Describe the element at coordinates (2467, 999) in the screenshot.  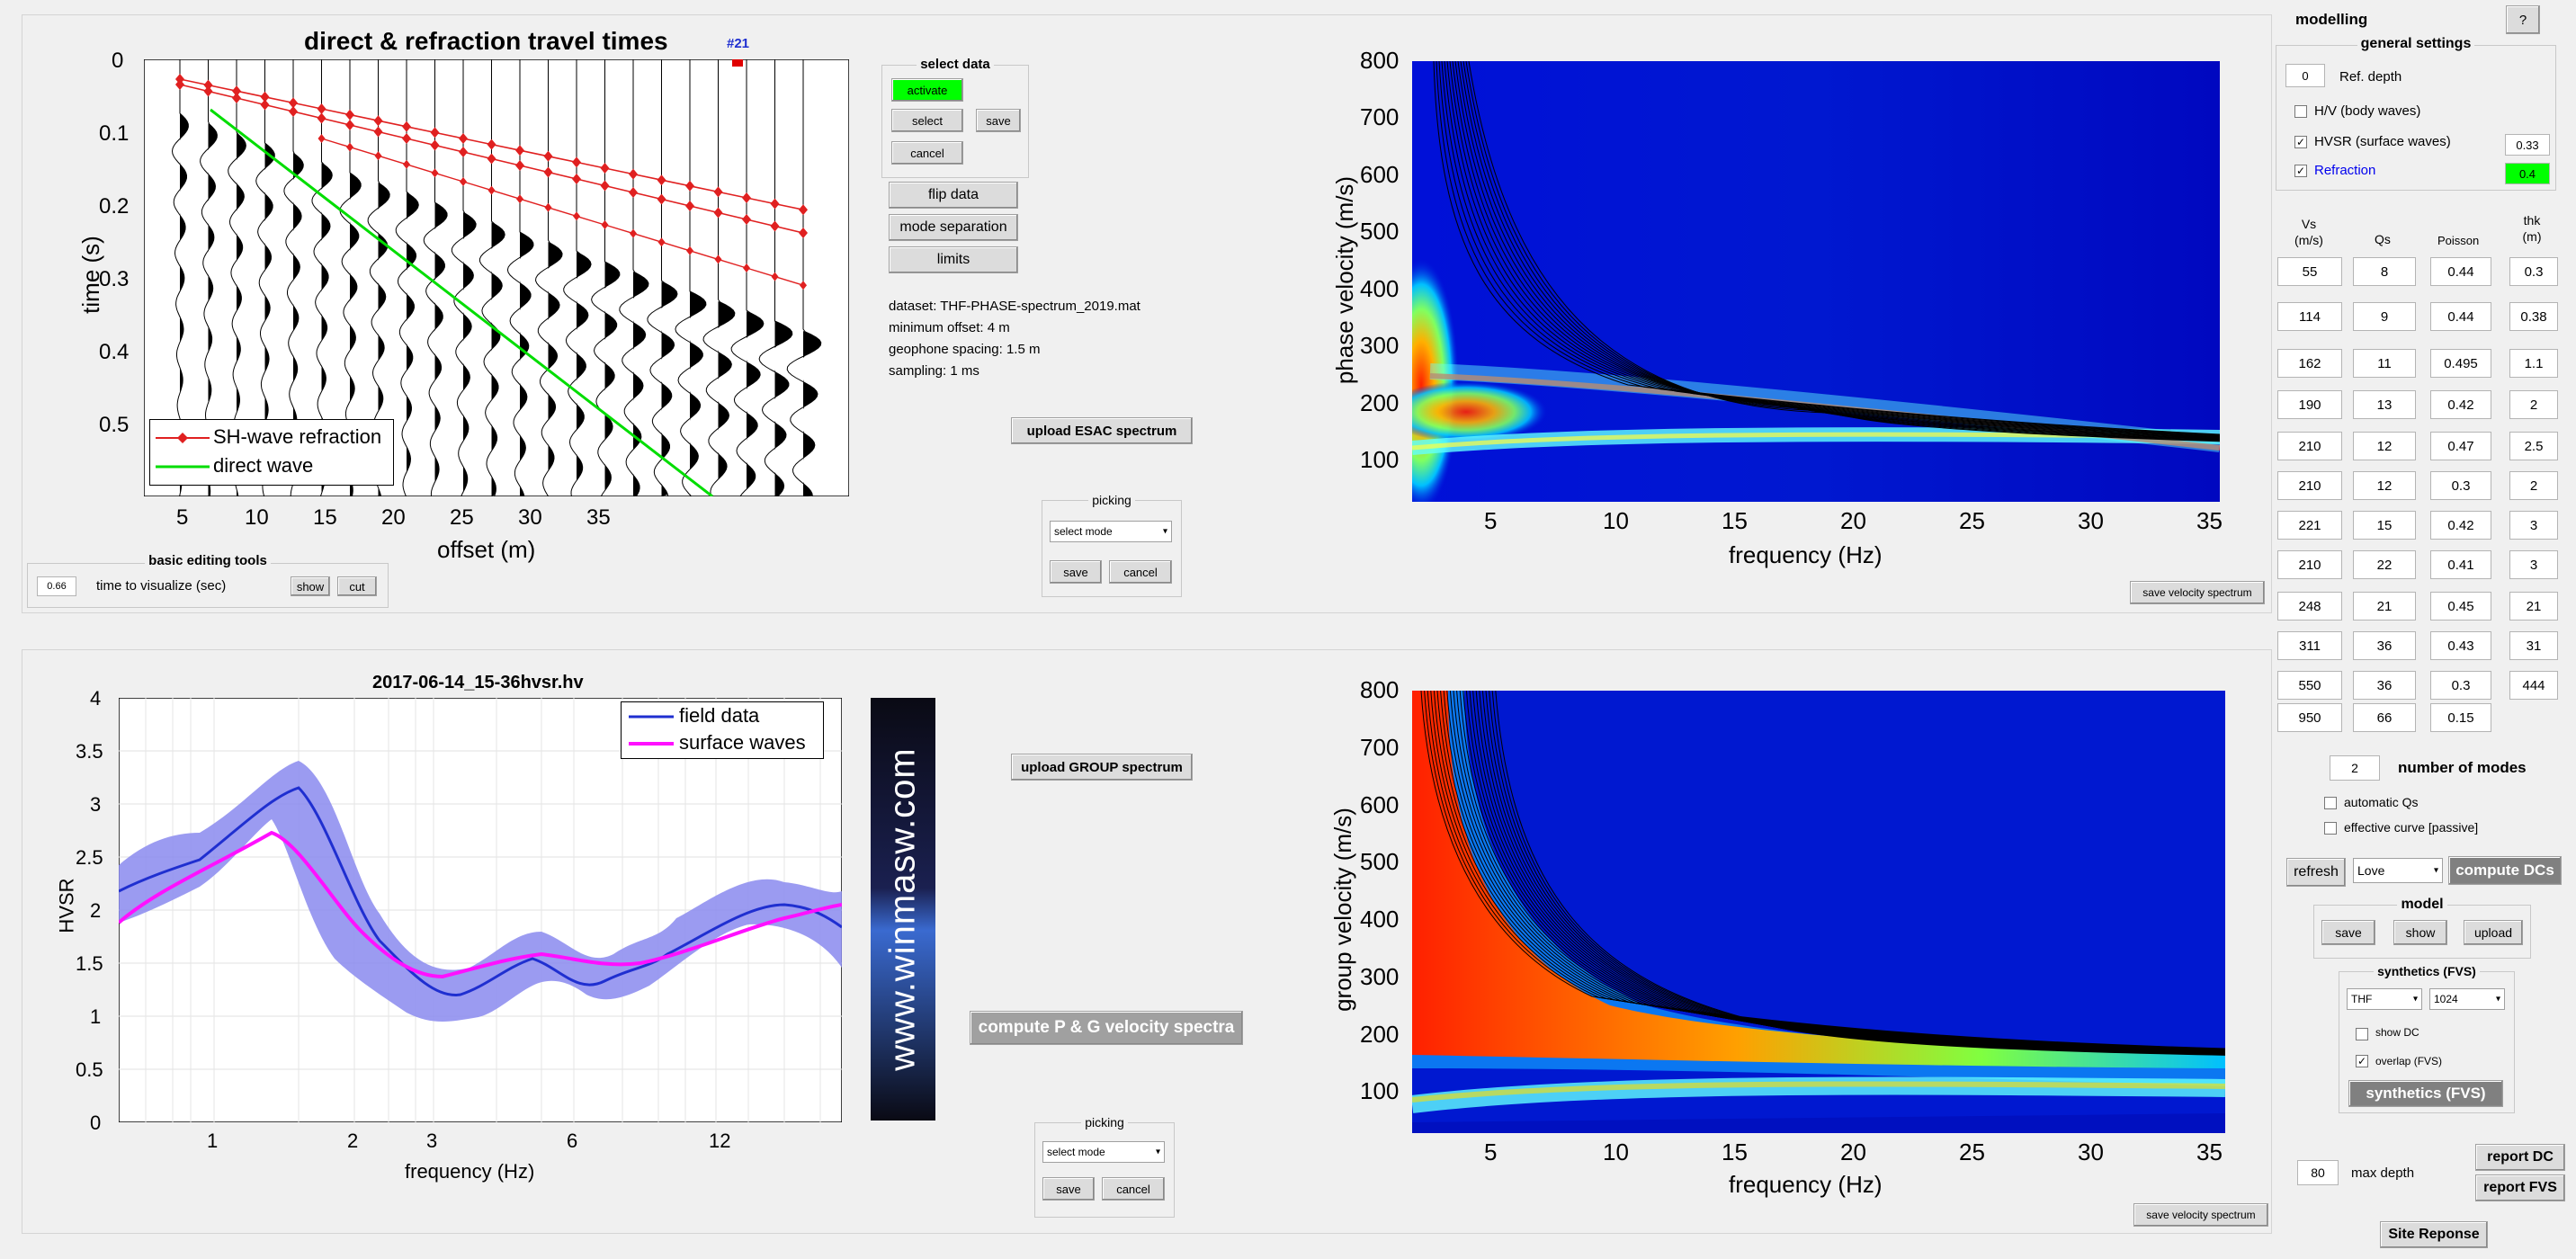
I see `synth-samples-select: 1024 ▾` at that location.